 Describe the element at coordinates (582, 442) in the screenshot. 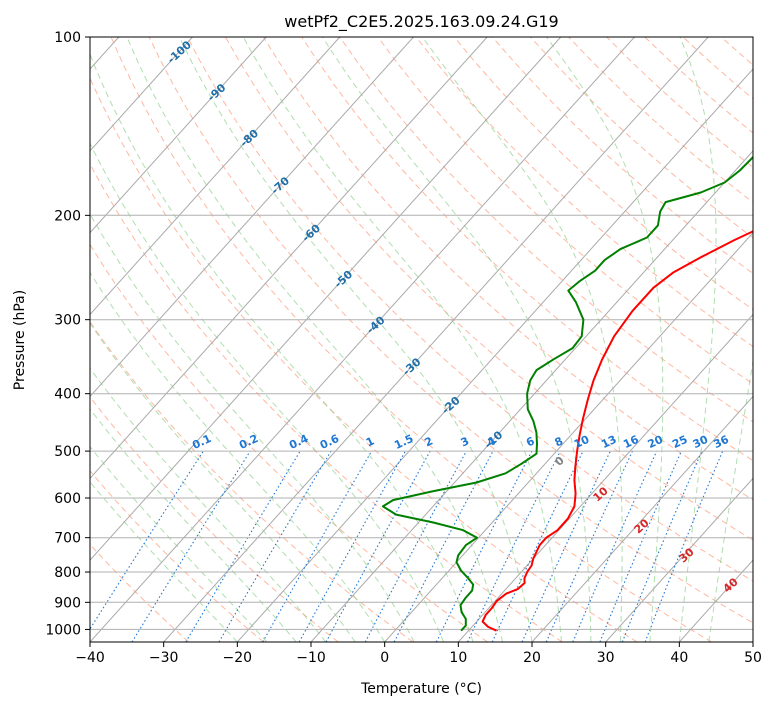

I see `mixing-ratio-label: 10` at that location.